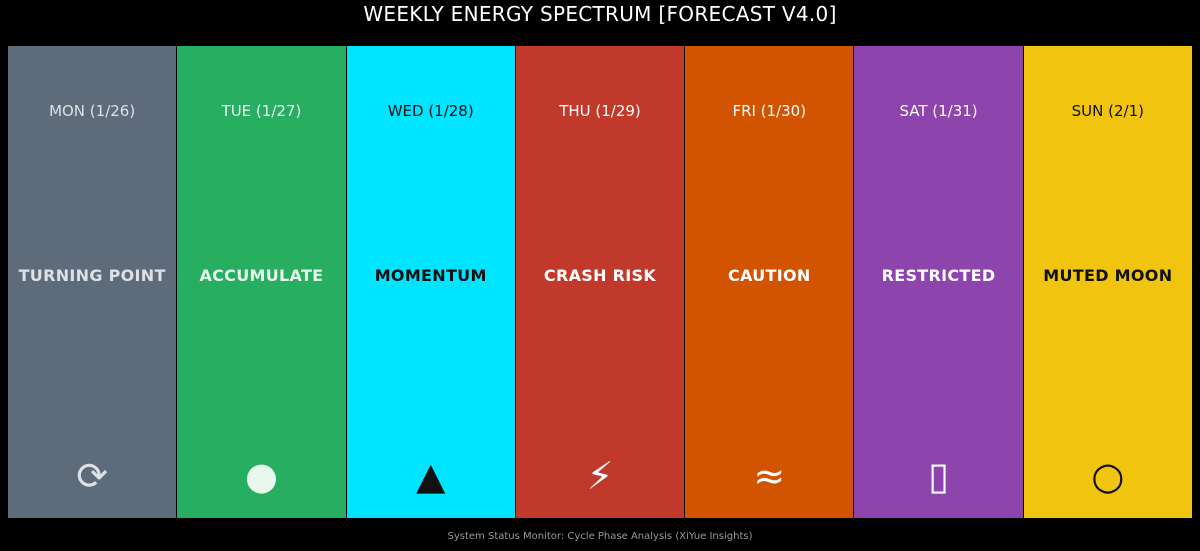 The height and width of the screenshot is (551, 1200). Describe the element at coordinates (769, 476) in the screenshot. I see `day-icon: ≈` at that location.